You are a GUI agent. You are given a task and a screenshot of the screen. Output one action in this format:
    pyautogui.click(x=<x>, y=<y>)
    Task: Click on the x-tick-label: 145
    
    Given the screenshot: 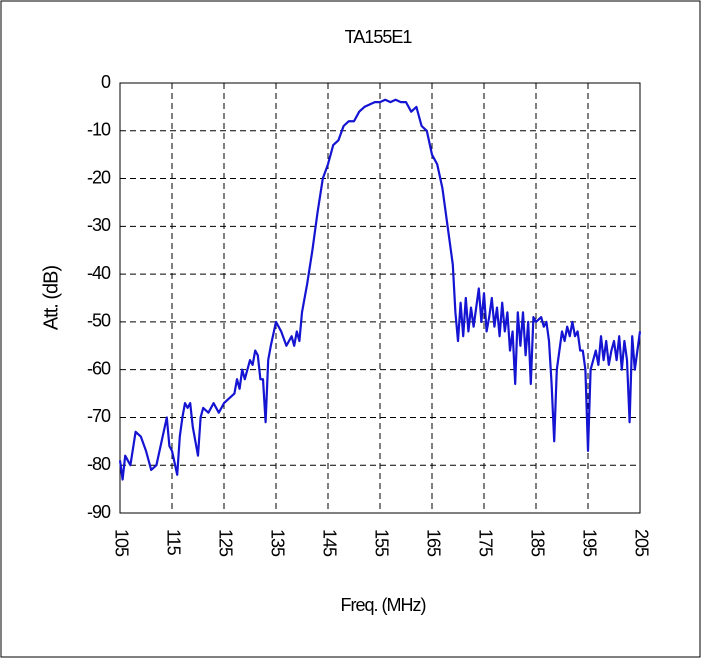 What is the action you would take?
    pyautogui.click(x=329, y=543)
    